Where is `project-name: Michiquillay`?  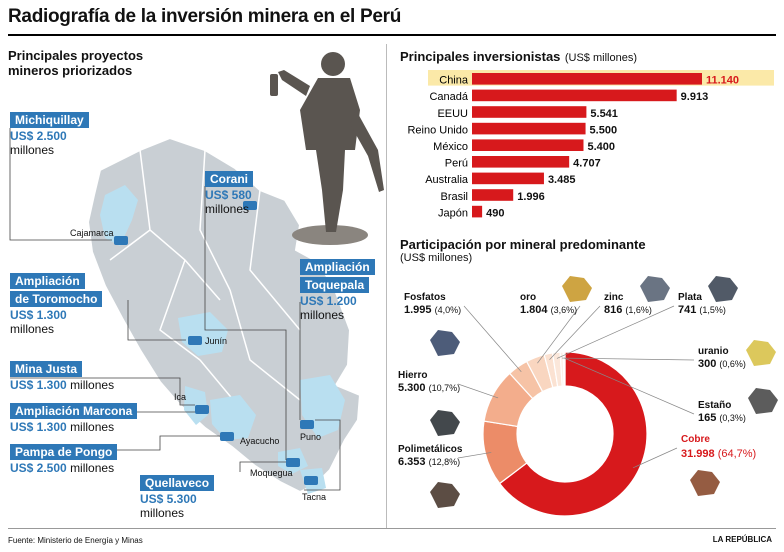 project-name: Michiquillay is located at coordinates (49, 120).